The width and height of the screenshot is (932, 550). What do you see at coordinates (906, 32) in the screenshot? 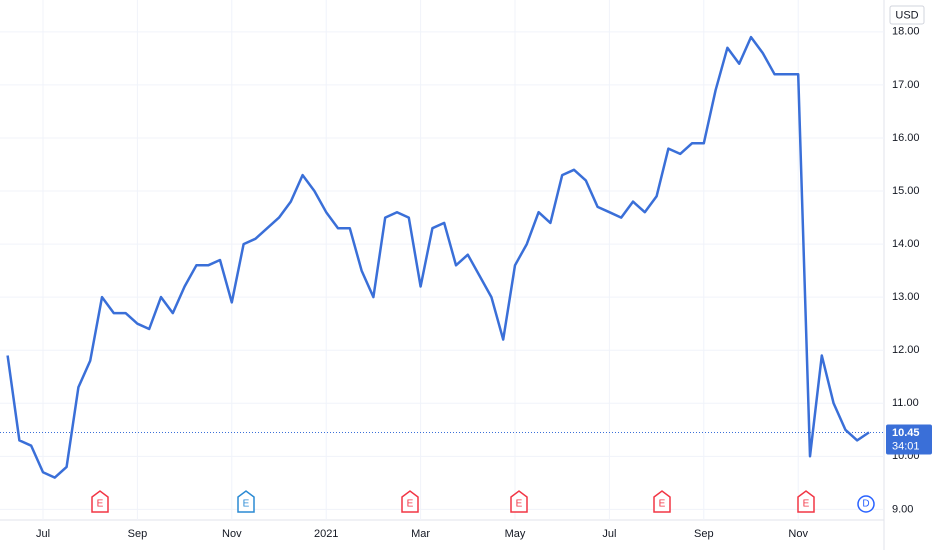
I see `y-tick-label: 18.00` at bounding box center [906, 32].